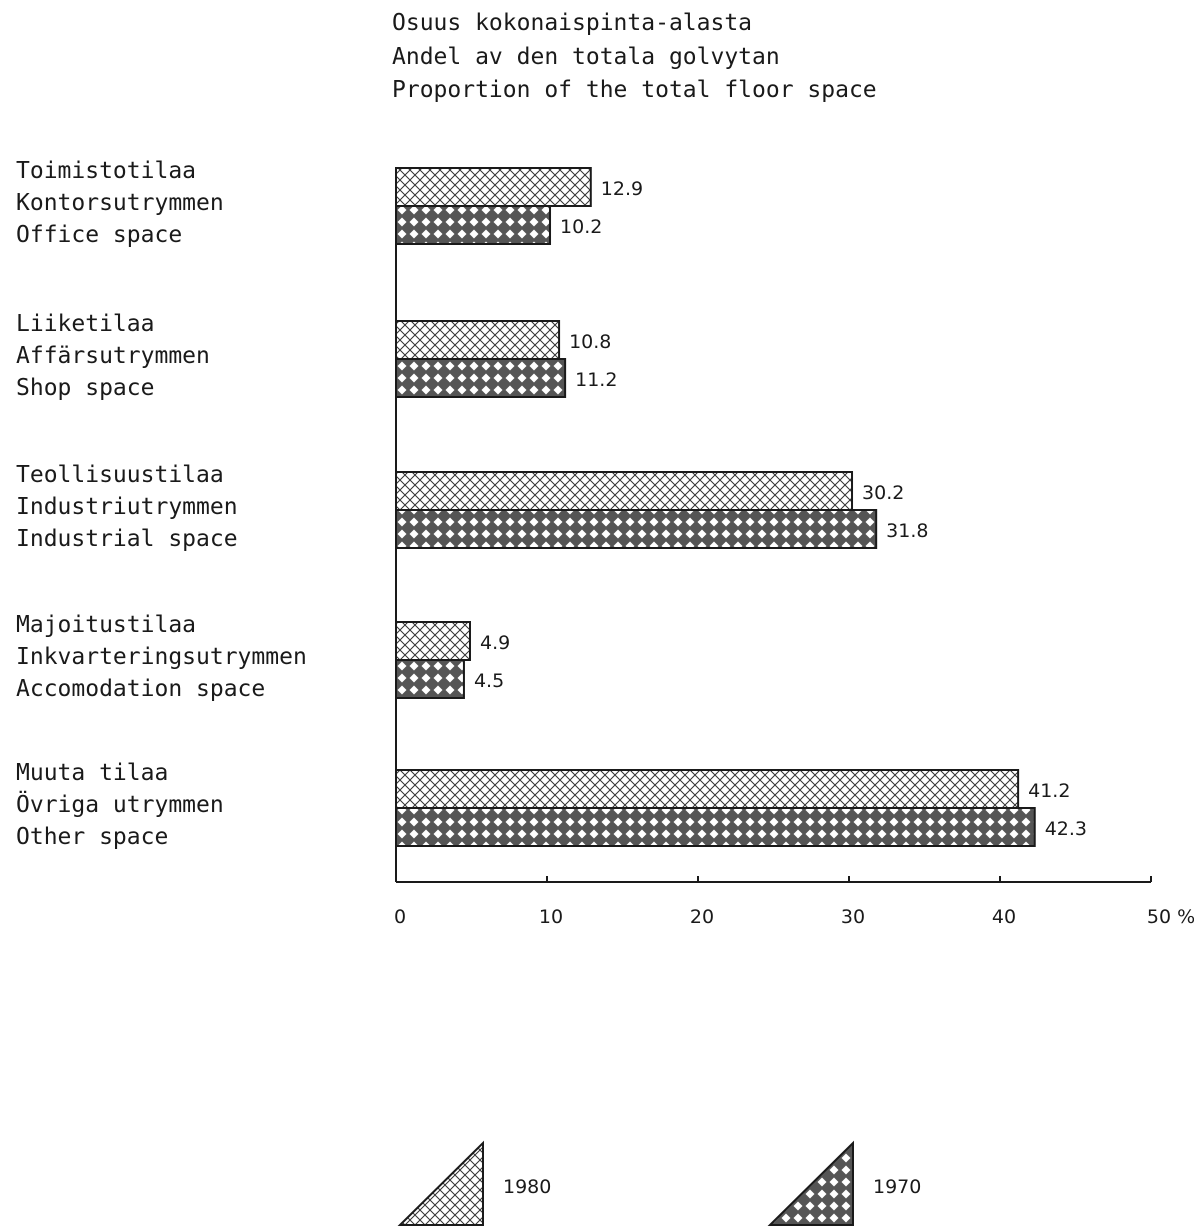 This screenshot has width=1194, height=1227. Describe the element at coordinates (853, 917) in the screenshot. I see `x-tick-label: 30` at that location.